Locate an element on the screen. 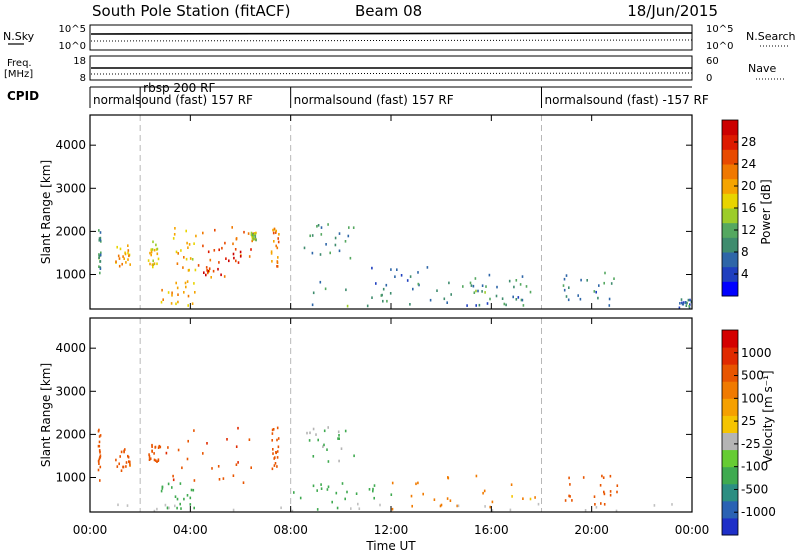 The image size is (800, 554). velocity-y-label: Slant Range [km] is located at coordinates (46, 415).